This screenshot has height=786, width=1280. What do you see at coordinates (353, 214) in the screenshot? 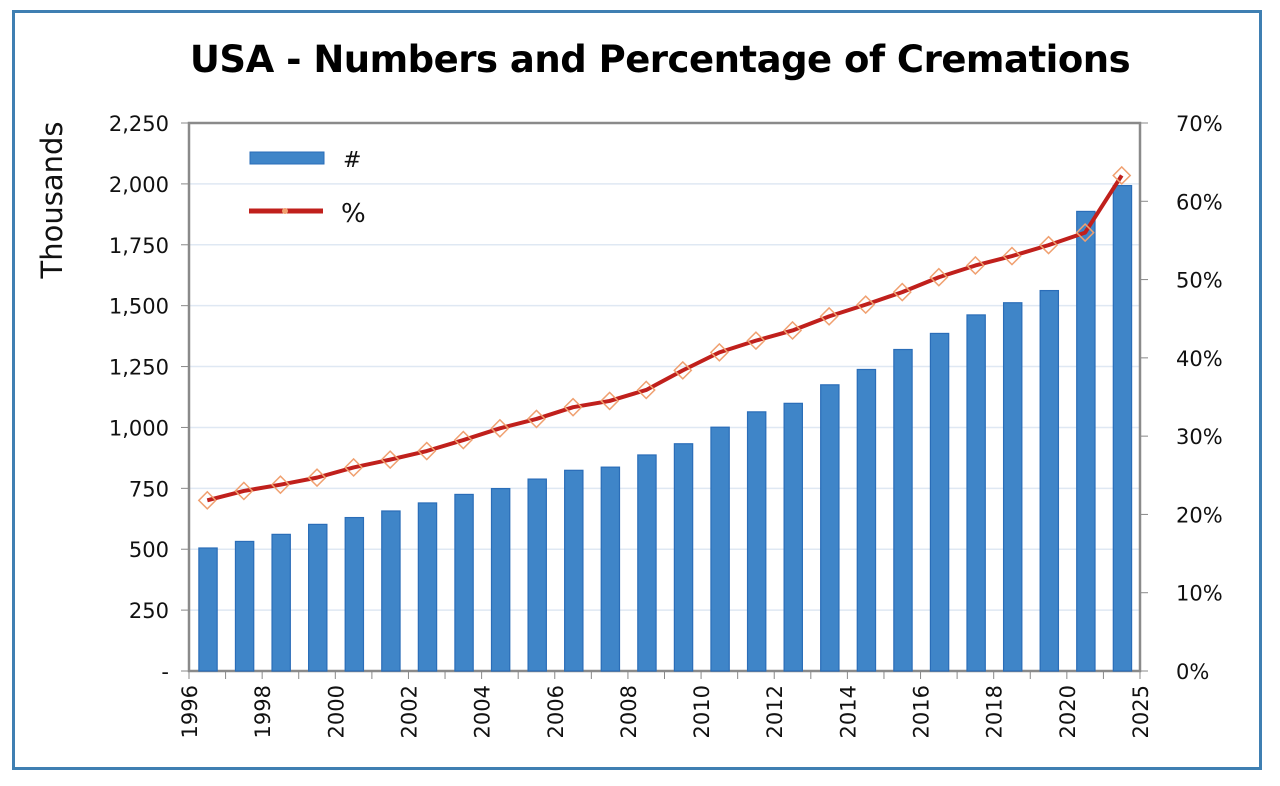
I see `legend-label-line: %` at bounding box center [353, 214].